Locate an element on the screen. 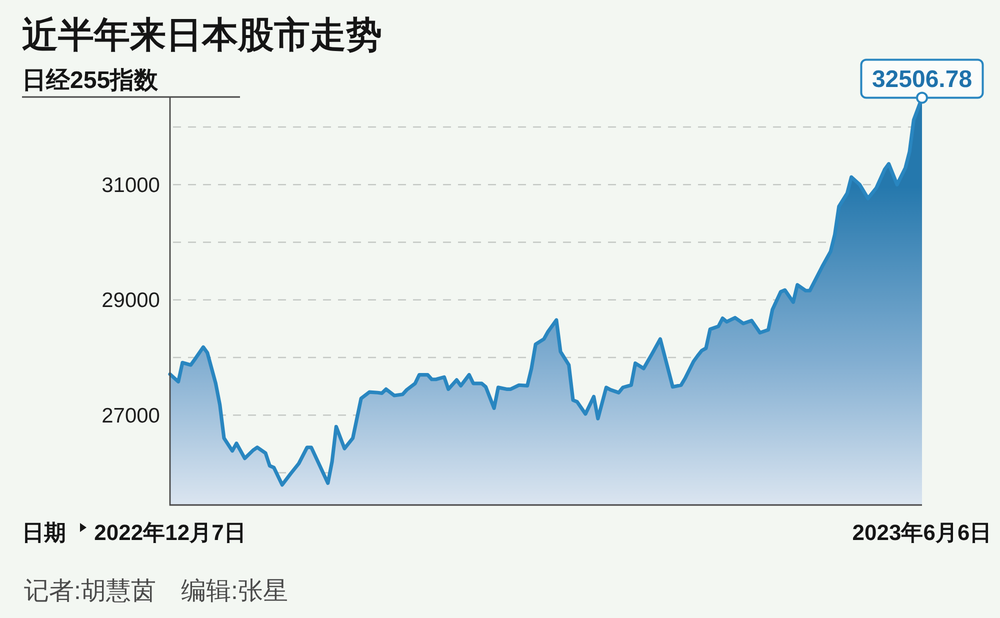 The height and width of the screenshot is (618, 1000). y-tick-label: 31000 is located at coordinates (131, 185).